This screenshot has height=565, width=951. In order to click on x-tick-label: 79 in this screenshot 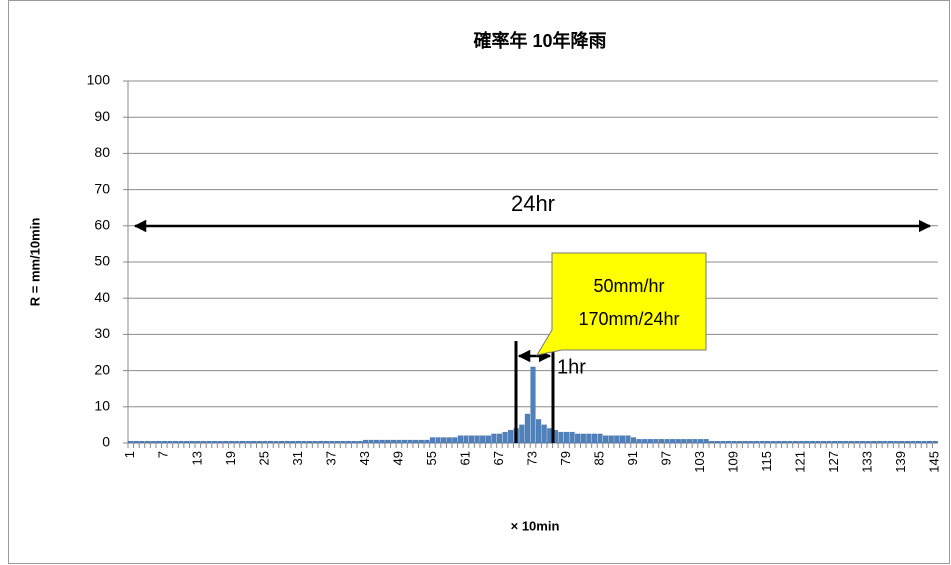, I will do `click(565, 458)`.